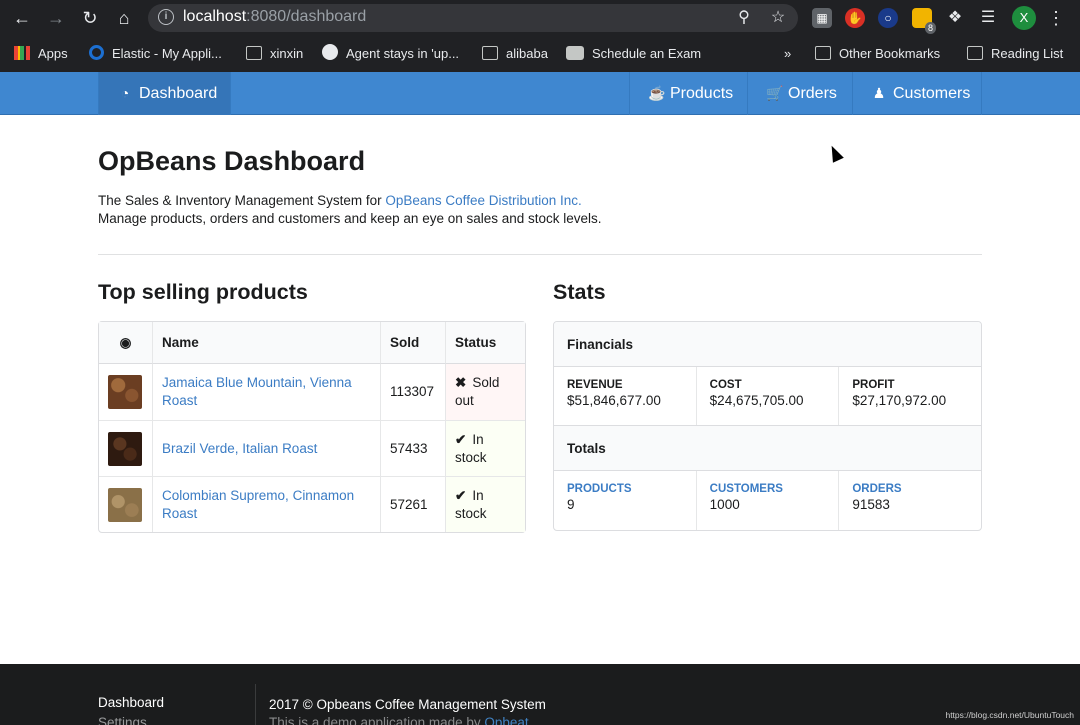 The image size is (1080, 725). I want to click on product-status-cell: ✖ Sold out, so click(485, 392).